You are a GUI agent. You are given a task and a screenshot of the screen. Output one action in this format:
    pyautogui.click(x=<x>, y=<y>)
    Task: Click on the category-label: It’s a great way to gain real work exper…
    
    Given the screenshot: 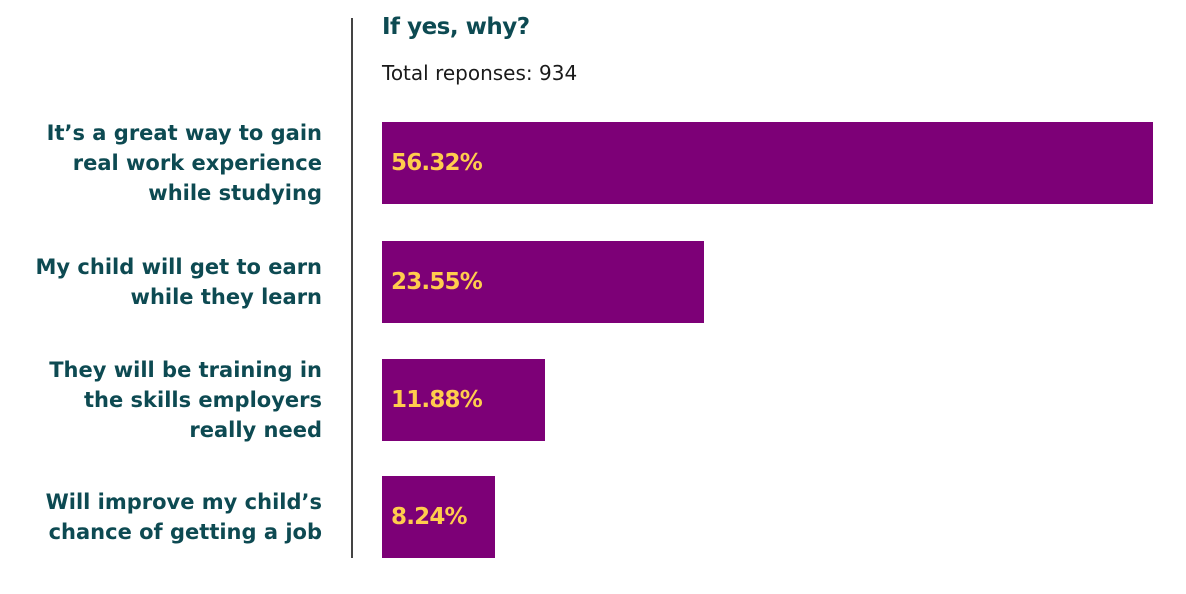 What is the action you would take?
    pyautogui.click(x=184, y=163)
    